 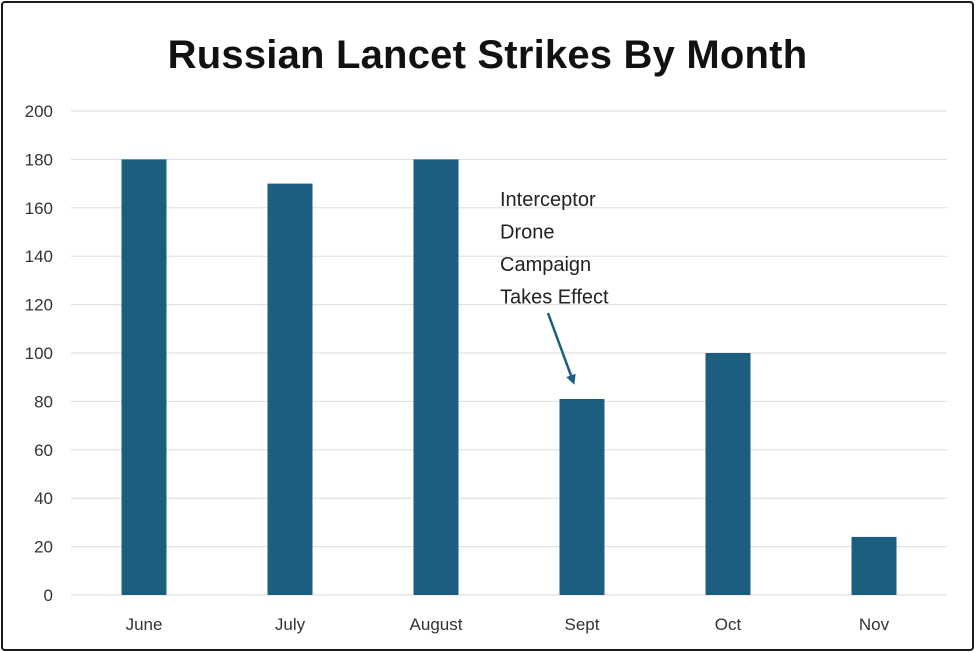 What do you see at coordinates (39, 111) in the screenshot?
I see `y-tick-label: 200` at bounding box center [39, 111].